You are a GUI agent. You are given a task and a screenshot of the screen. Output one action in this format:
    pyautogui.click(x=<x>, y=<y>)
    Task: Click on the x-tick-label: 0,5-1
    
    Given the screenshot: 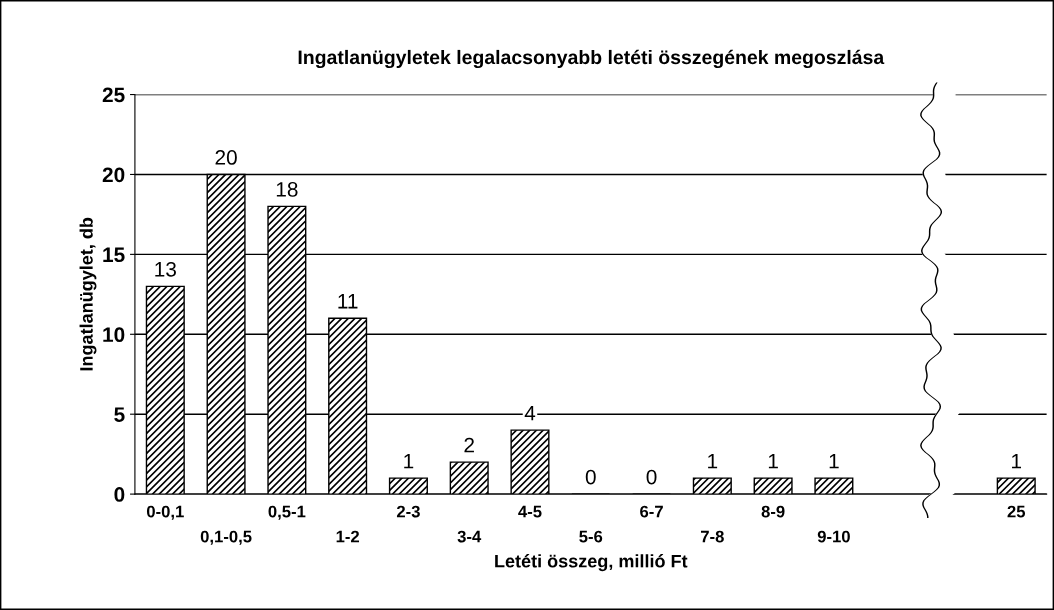 What is the action you would take?
    pyautogui.click(x=287, y=512)
    